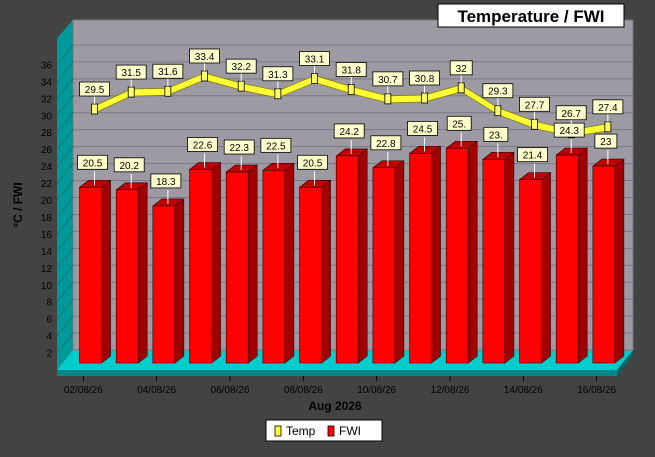  What do you see at coordinates (315, 60) in the screenshot?
I see `svg-text: 33.1` at bounding box center [315, 60].